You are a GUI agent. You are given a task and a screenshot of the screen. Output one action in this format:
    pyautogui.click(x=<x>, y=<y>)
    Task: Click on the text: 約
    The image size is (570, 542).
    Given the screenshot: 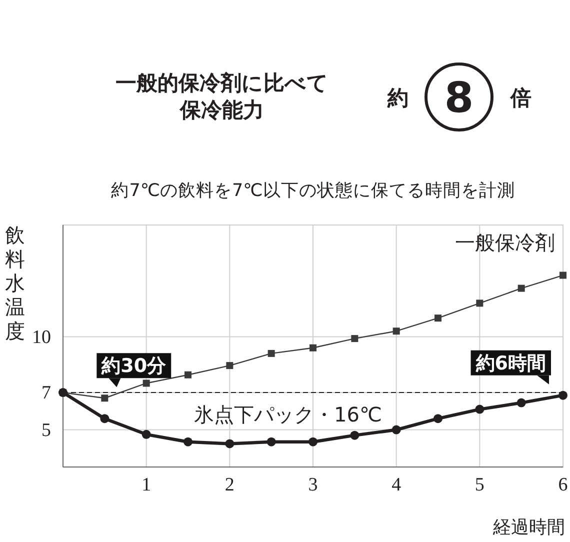 What is the action you would take?
    pyautogui.click(x=397, y=98)
    